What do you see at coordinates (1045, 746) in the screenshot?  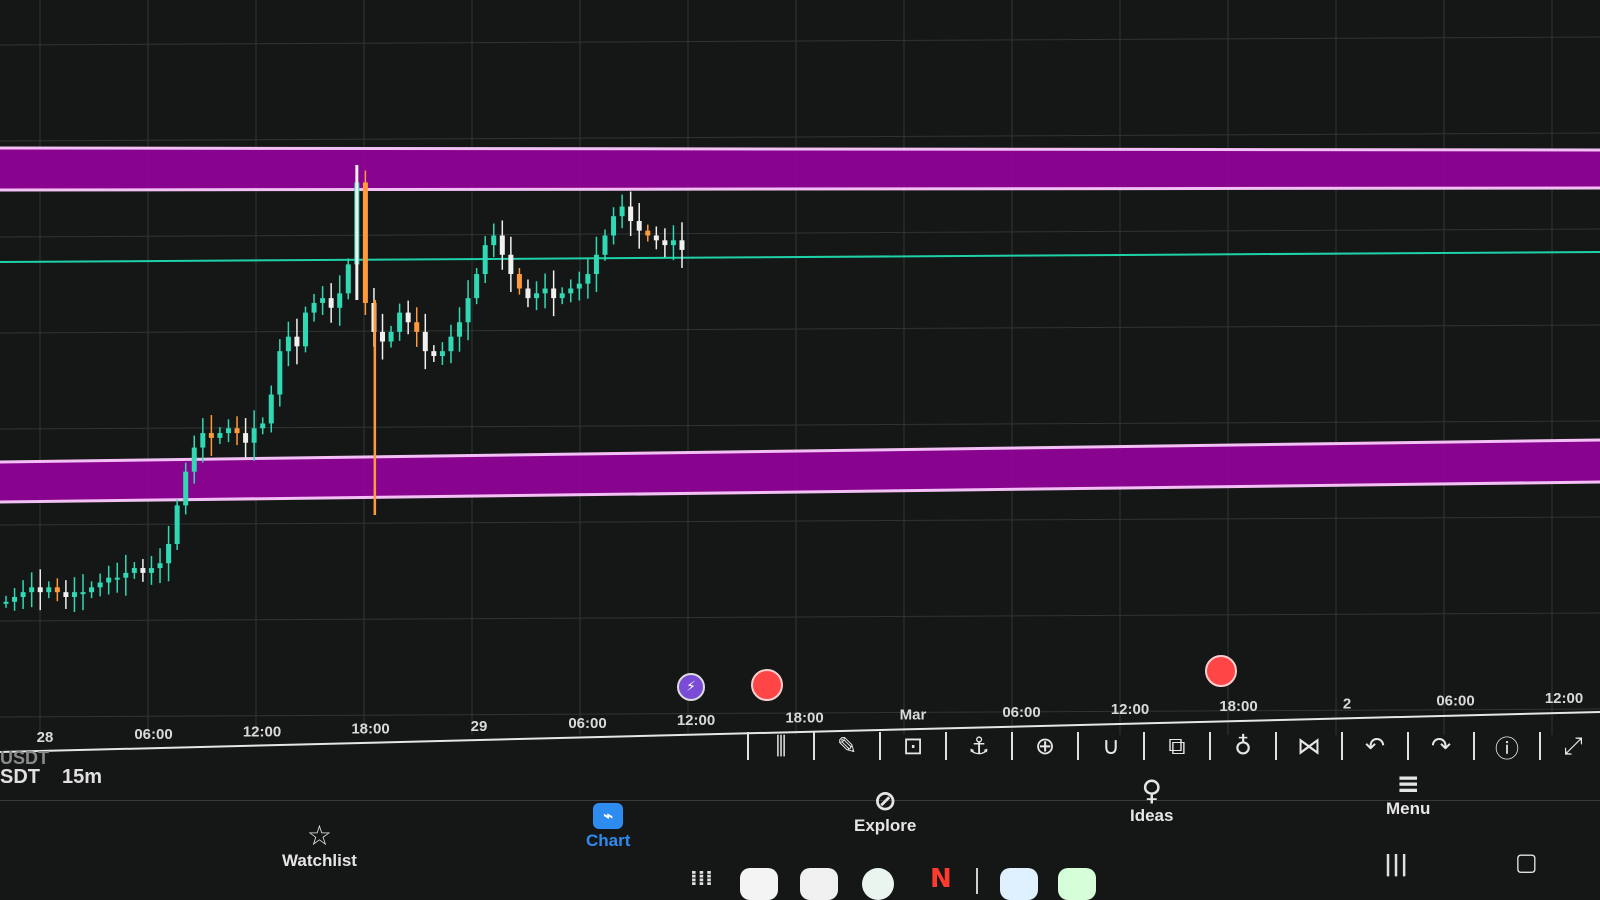 I see `target-icon: ⊕` at bounding box center [1045, 746].